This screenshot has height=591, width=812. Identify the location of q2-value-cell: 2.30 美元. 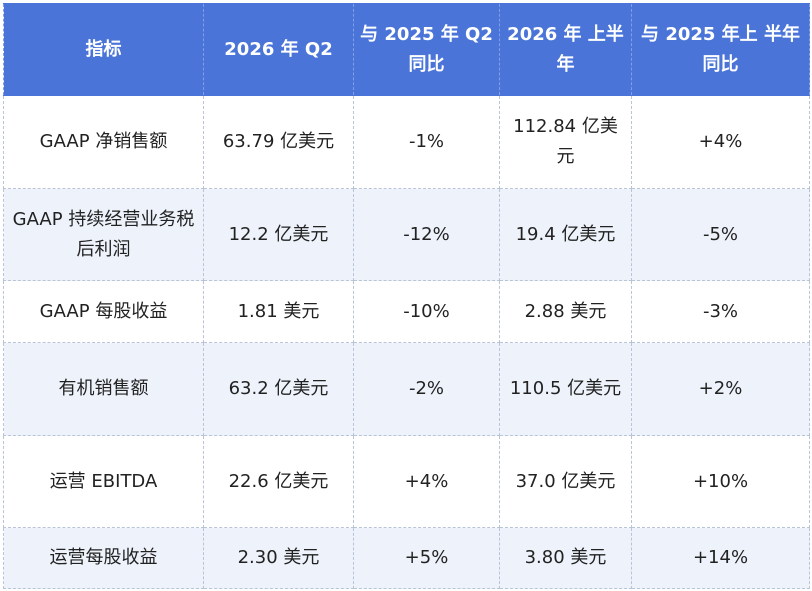
(278, 558).